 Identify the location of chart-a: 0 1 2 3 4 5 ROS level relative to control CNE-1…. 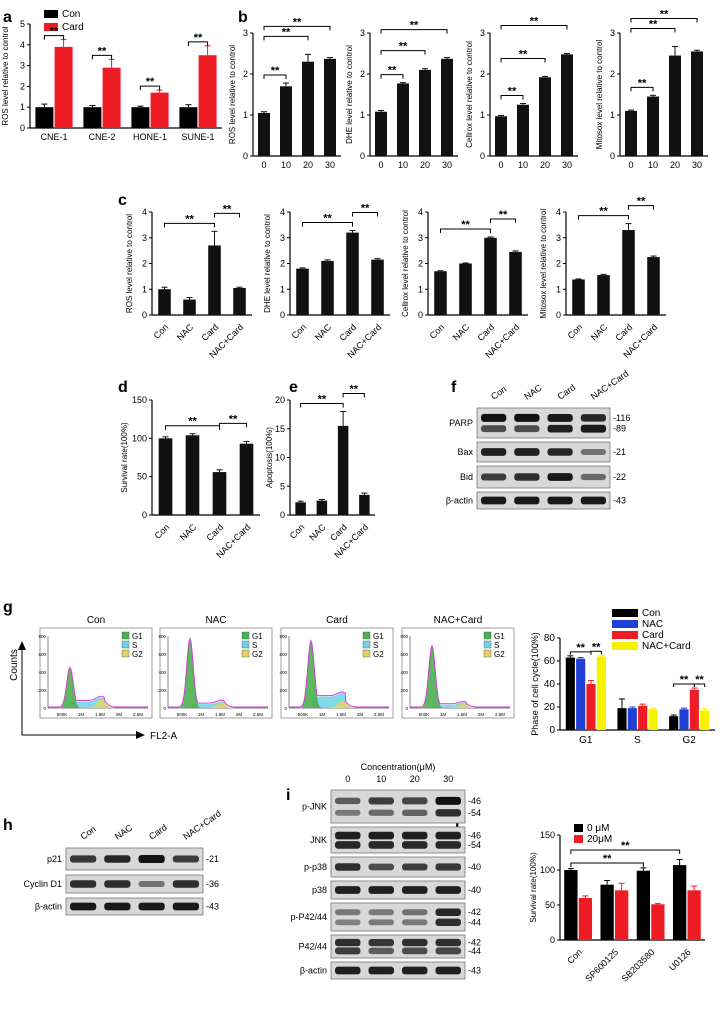
(111, 75).